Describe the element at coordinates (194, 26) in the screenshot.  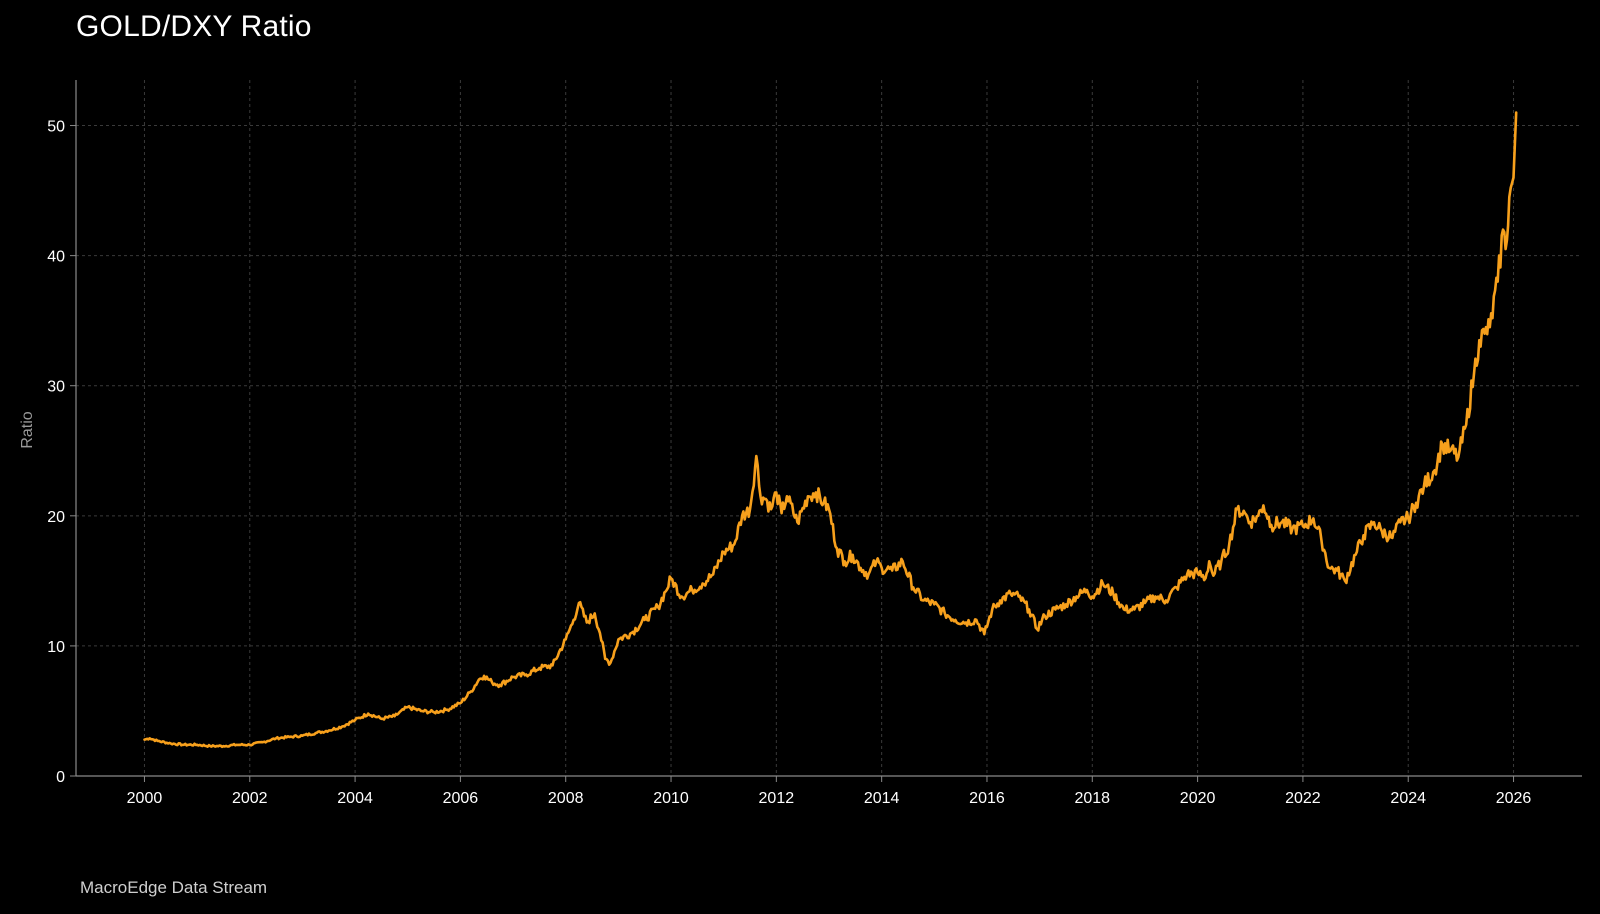
I see `chart-title: GOLD/DXY Ratio` at that location.